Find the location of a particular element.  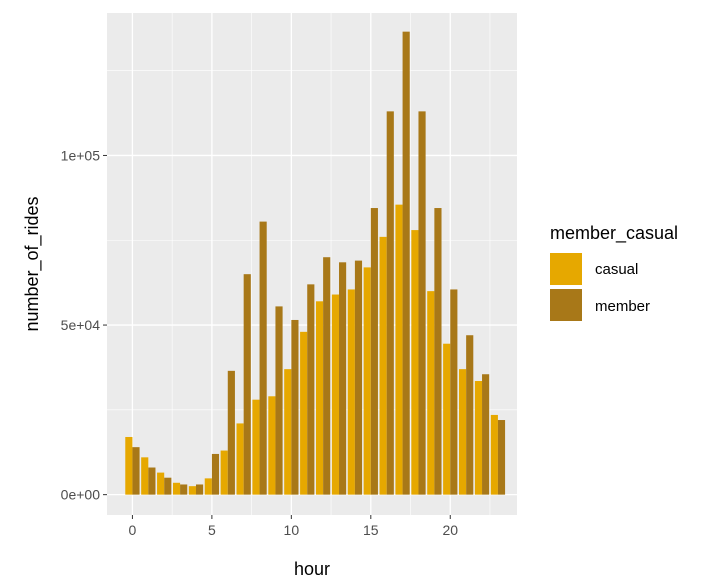

x-tick-label: 15 is located at coordinates (371, 530).